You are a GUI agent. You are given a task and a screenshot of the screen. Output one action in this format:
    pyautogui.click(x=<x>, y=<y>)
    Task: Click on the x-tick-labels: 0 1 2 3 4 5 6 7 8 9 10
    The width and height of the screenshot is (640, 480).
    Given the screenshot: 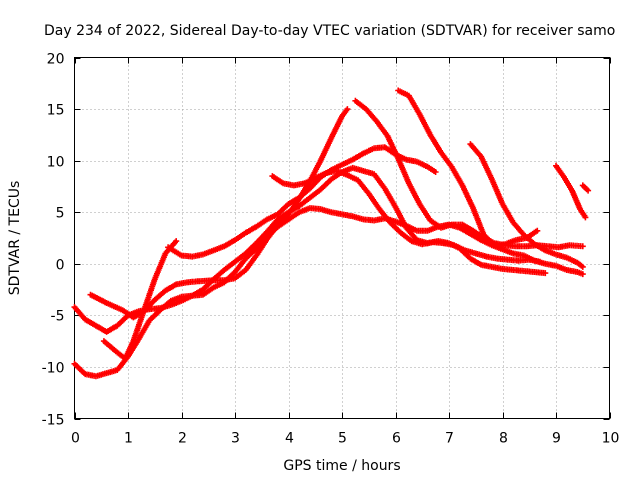 What is the action you would take?
    pyautogui.click(x=345, y=439)
    